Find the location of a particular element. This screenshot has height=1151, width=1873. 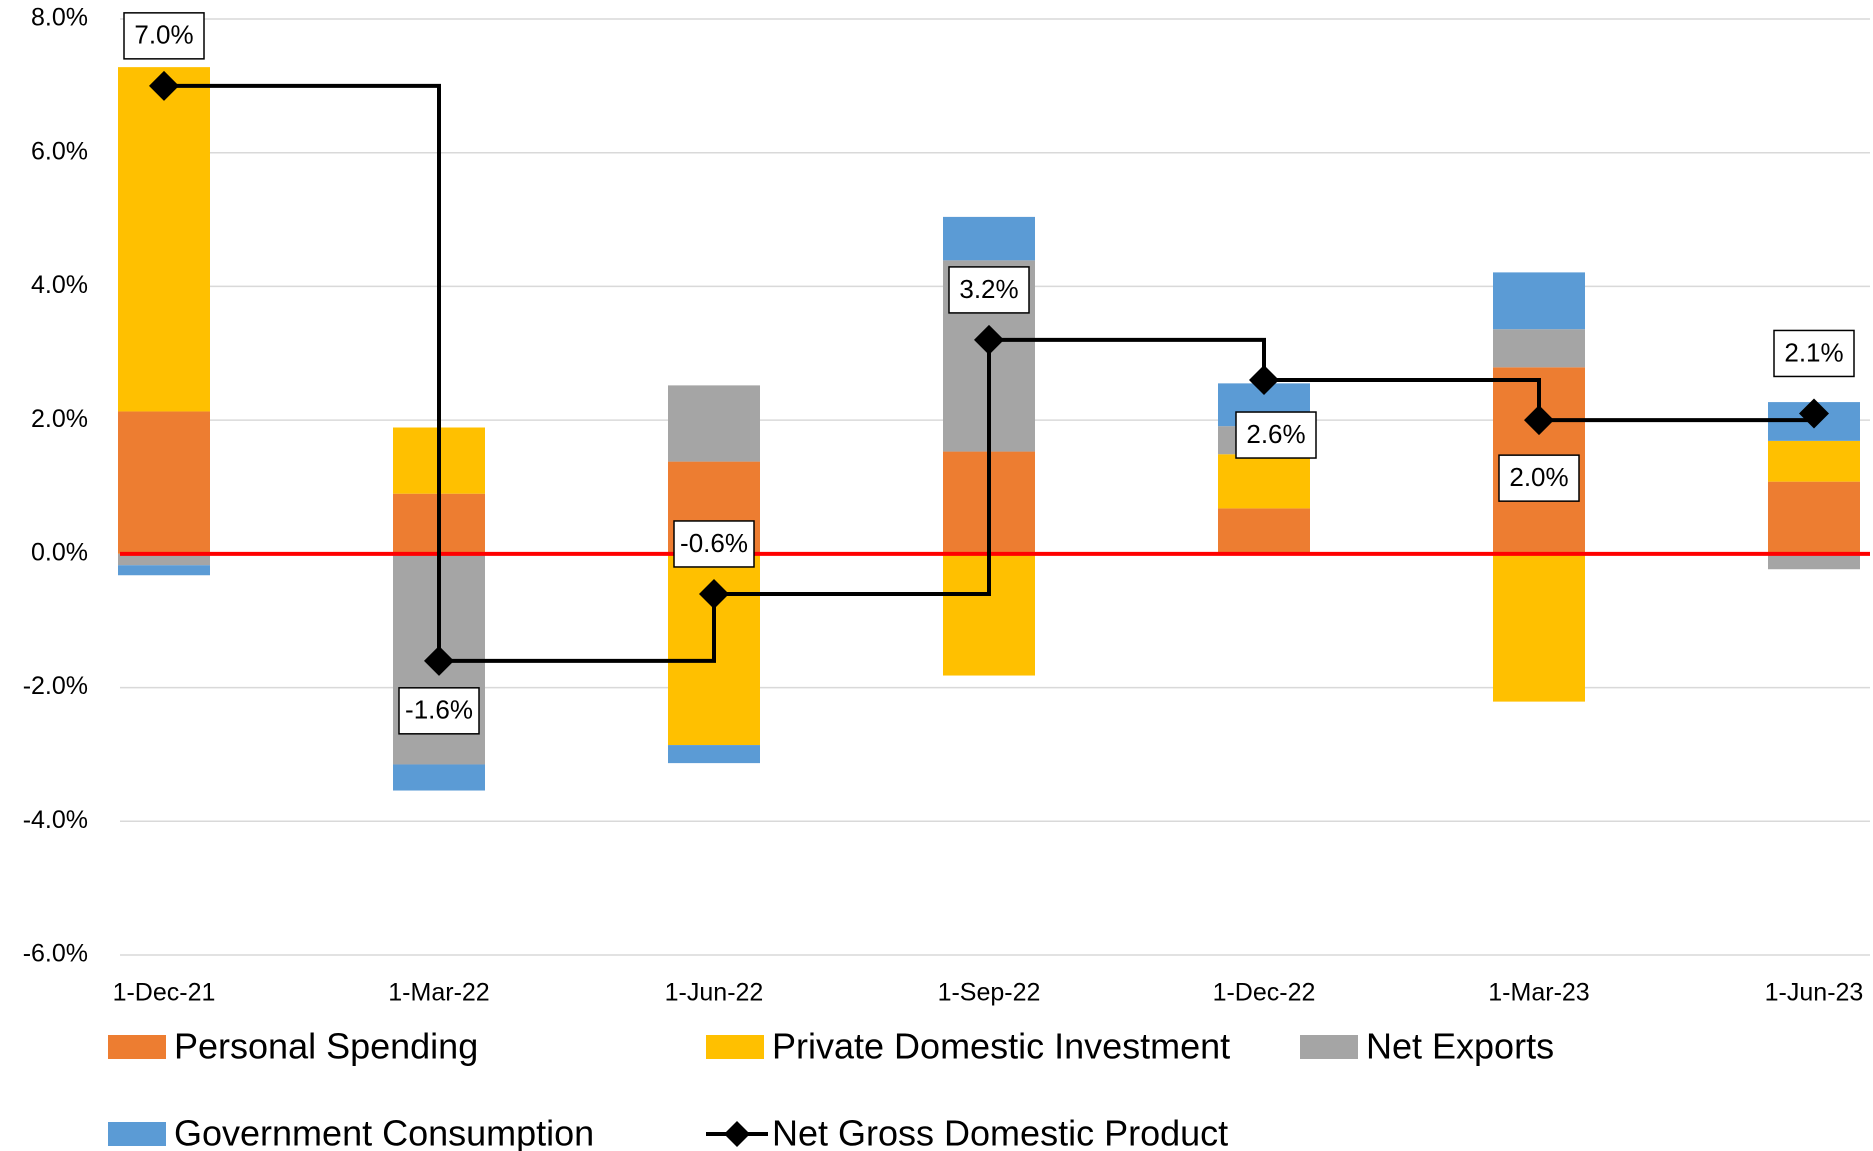

y-tick-label: 8.0% is located at coordinates (59, 18).